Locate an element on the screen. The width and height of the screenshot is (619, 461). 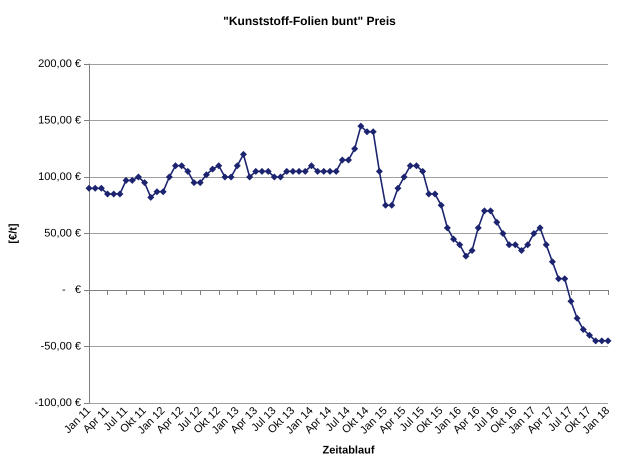
y-tick-label: - € is located at coordinates (71, 290).